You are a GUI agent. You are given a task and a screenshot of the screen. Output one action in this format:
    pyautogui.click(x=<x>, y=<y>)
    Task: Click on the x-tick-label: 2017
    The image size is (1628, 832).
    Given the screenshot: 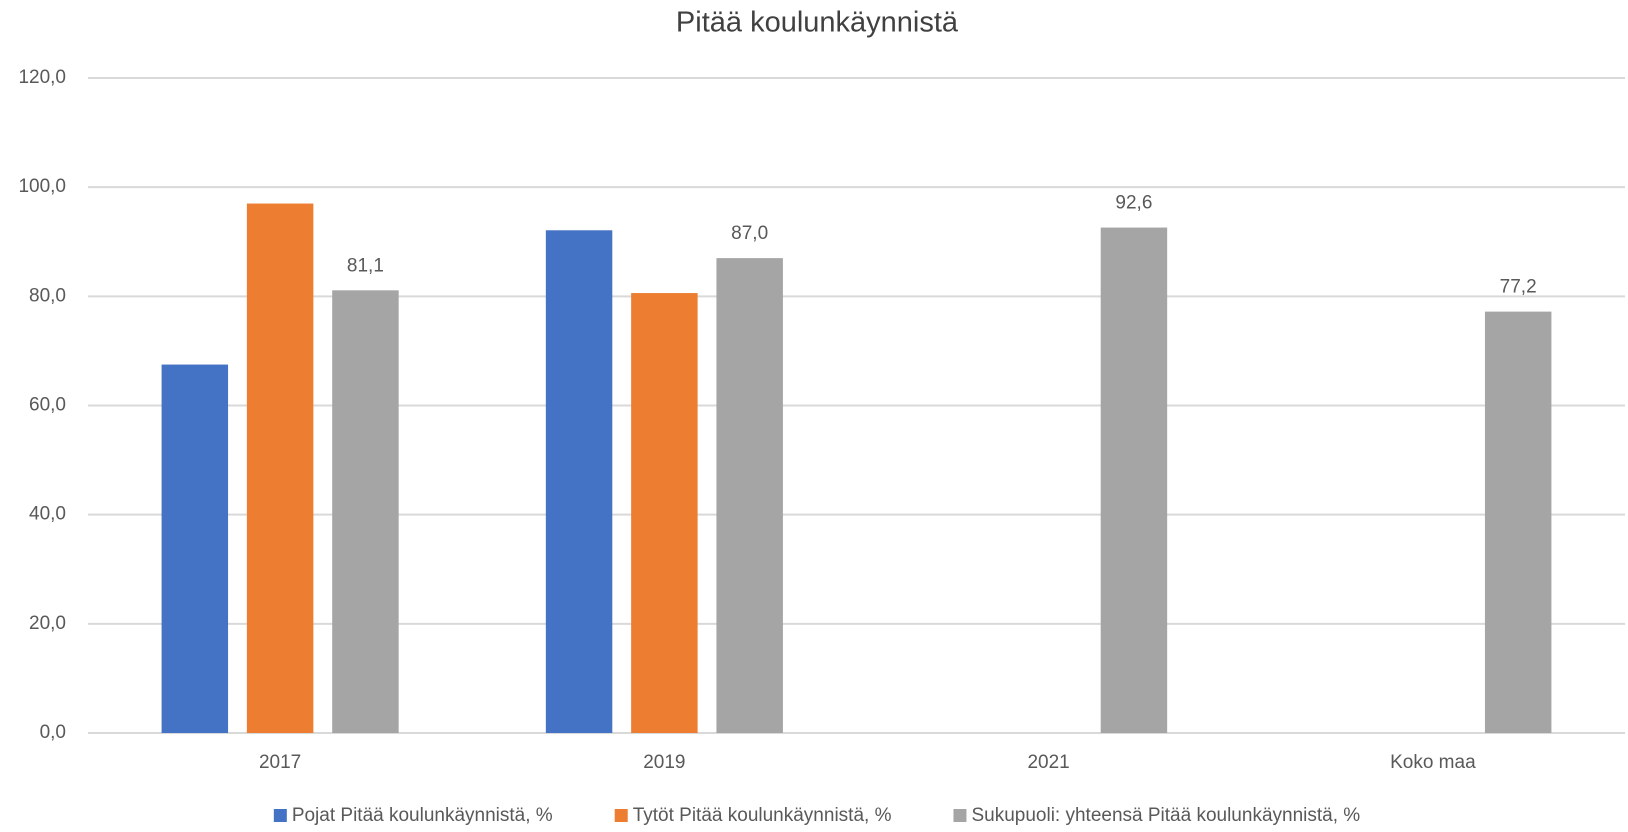 What is the action you would take?
    pyautogui.click(x=280, y=762)
    